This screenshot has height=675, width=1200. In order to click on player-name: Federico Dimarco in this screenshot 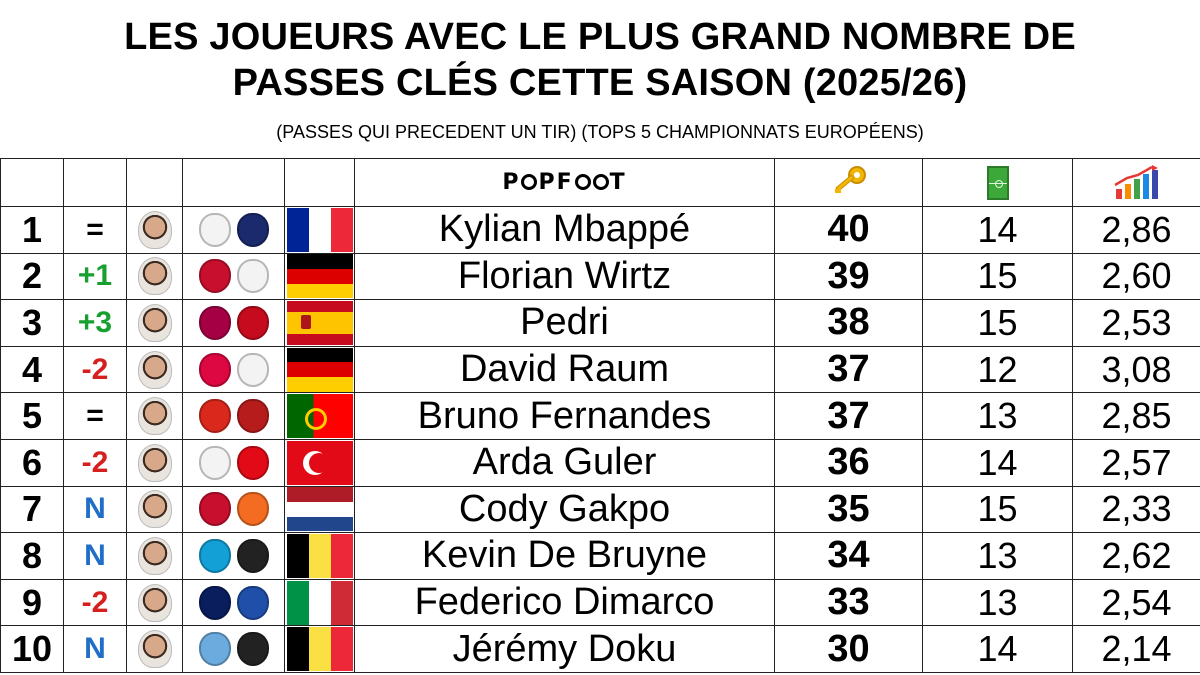, I will do `click(564, 602)`.